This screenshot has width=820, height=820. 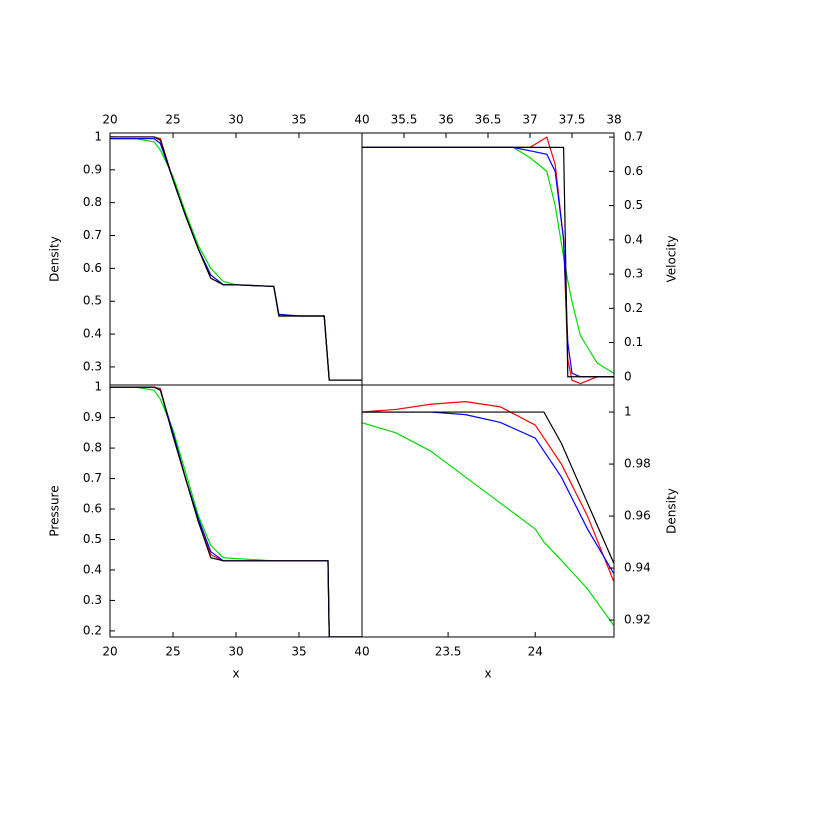 What do you see at coordinates (628, 376) in the screenshot?
I see `y-tick-label: 0` at bounding box center [628, 376].